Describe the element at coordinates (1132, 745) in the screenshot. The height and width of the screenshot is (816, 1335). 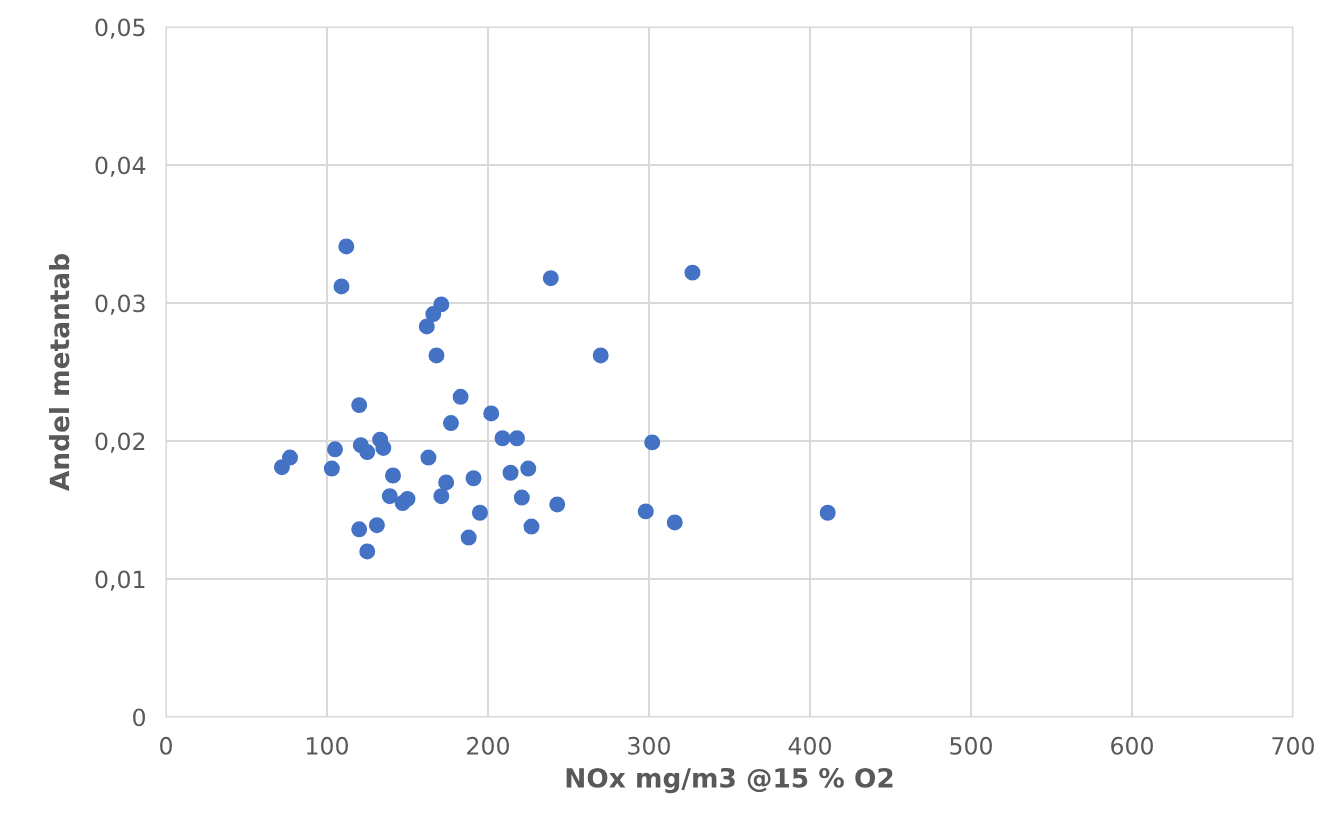
I see `x-tick-label: 600` at that location.